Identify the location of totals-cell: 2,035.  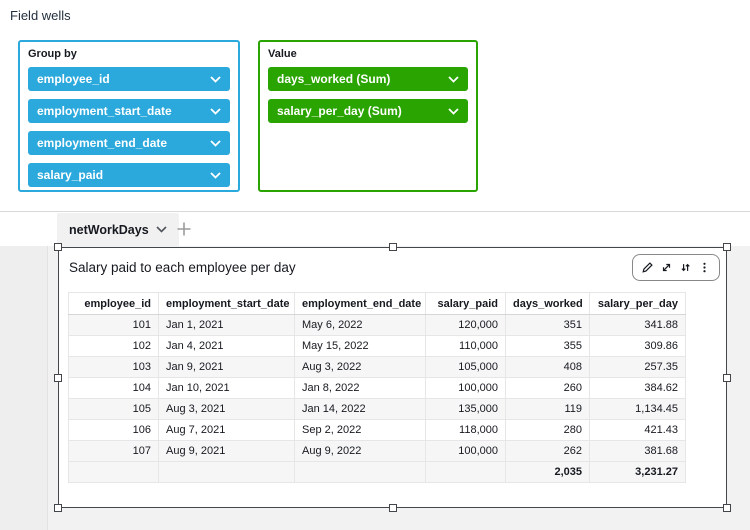
(547, 472).